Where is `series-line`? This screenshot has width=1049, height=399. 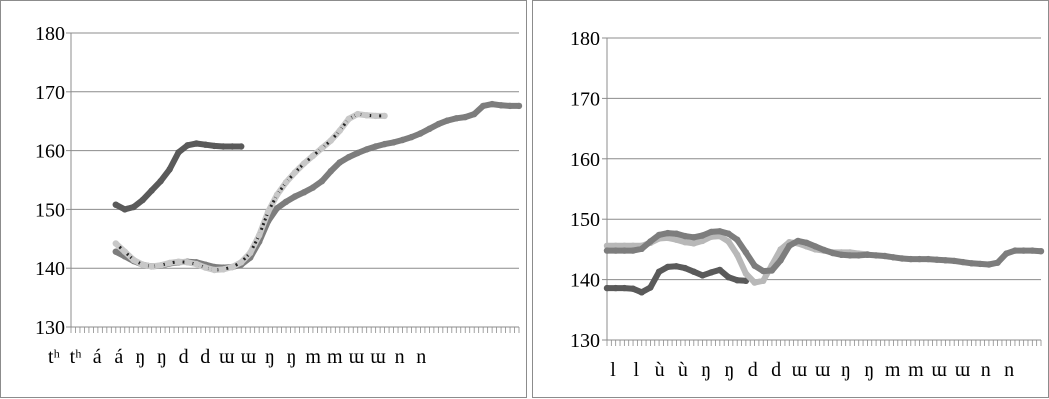 series-line is located at coordinates (250, 192).